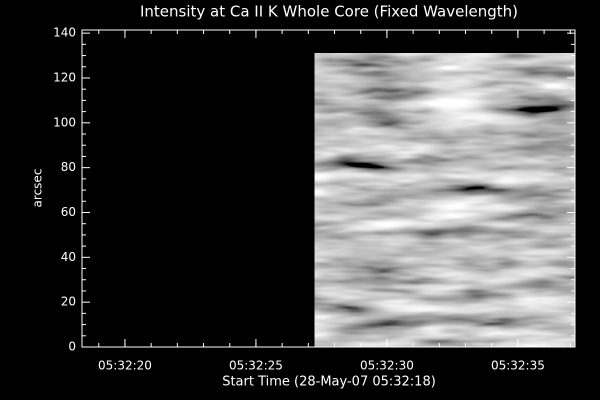 This screenshot has width=600, height=400. What do you see at coordinates (256, 366) in the screenshot?
I see `x-tick-label: 05:32:25` at bounding box center [256, 366].